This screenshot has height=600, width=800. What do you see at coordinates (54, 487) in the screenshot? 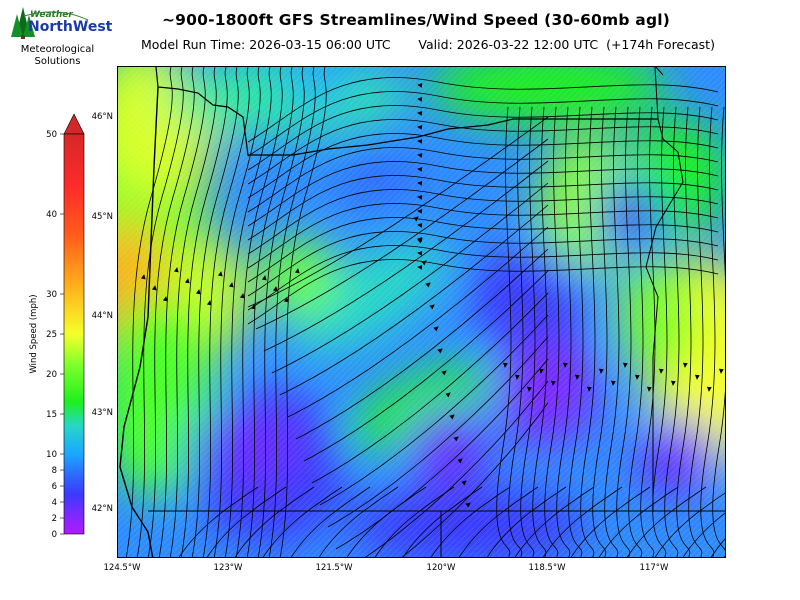
I see `colorbar-tick-label: 6` at bounding box center [54, 487].